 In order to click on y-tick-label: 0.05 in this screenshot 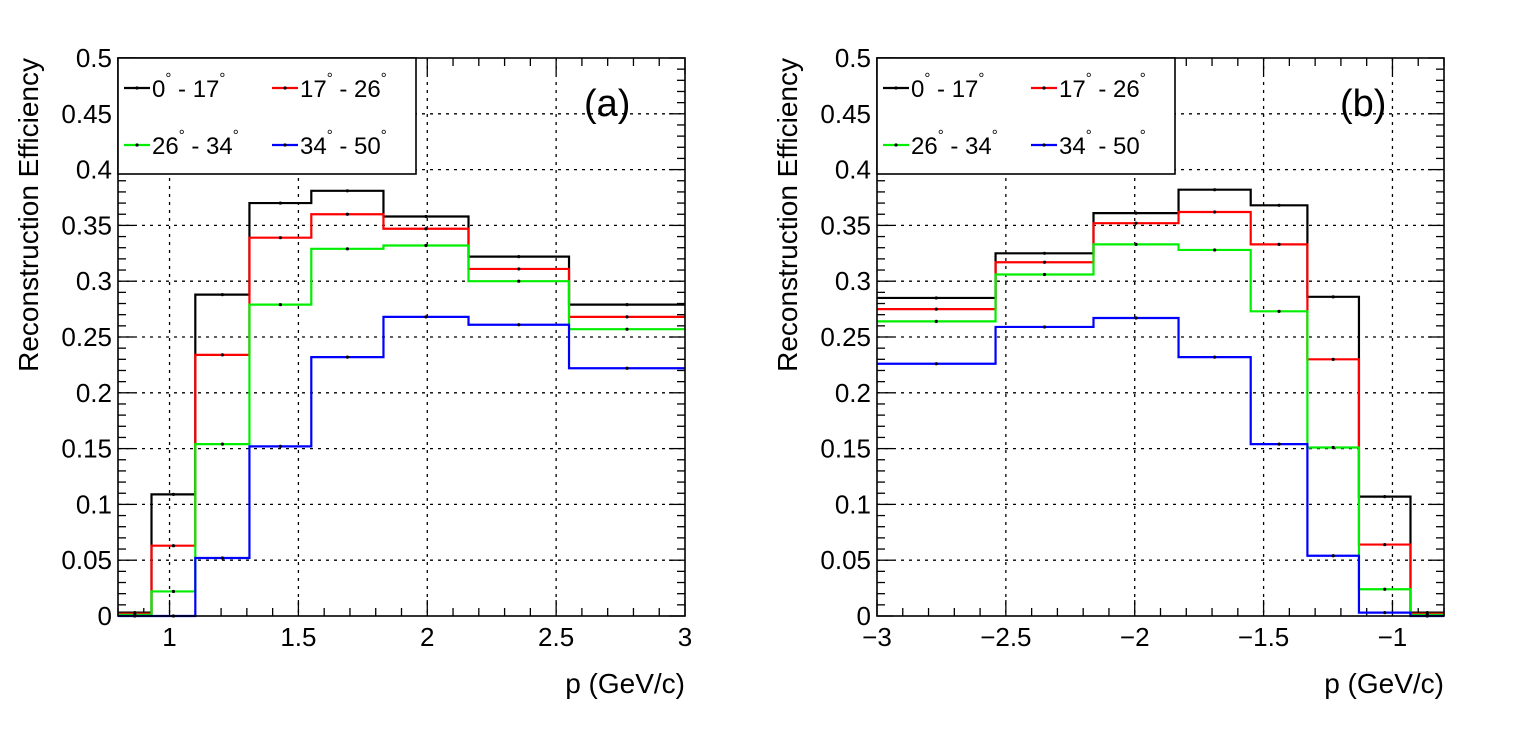, I will do `click(845, 560)`.